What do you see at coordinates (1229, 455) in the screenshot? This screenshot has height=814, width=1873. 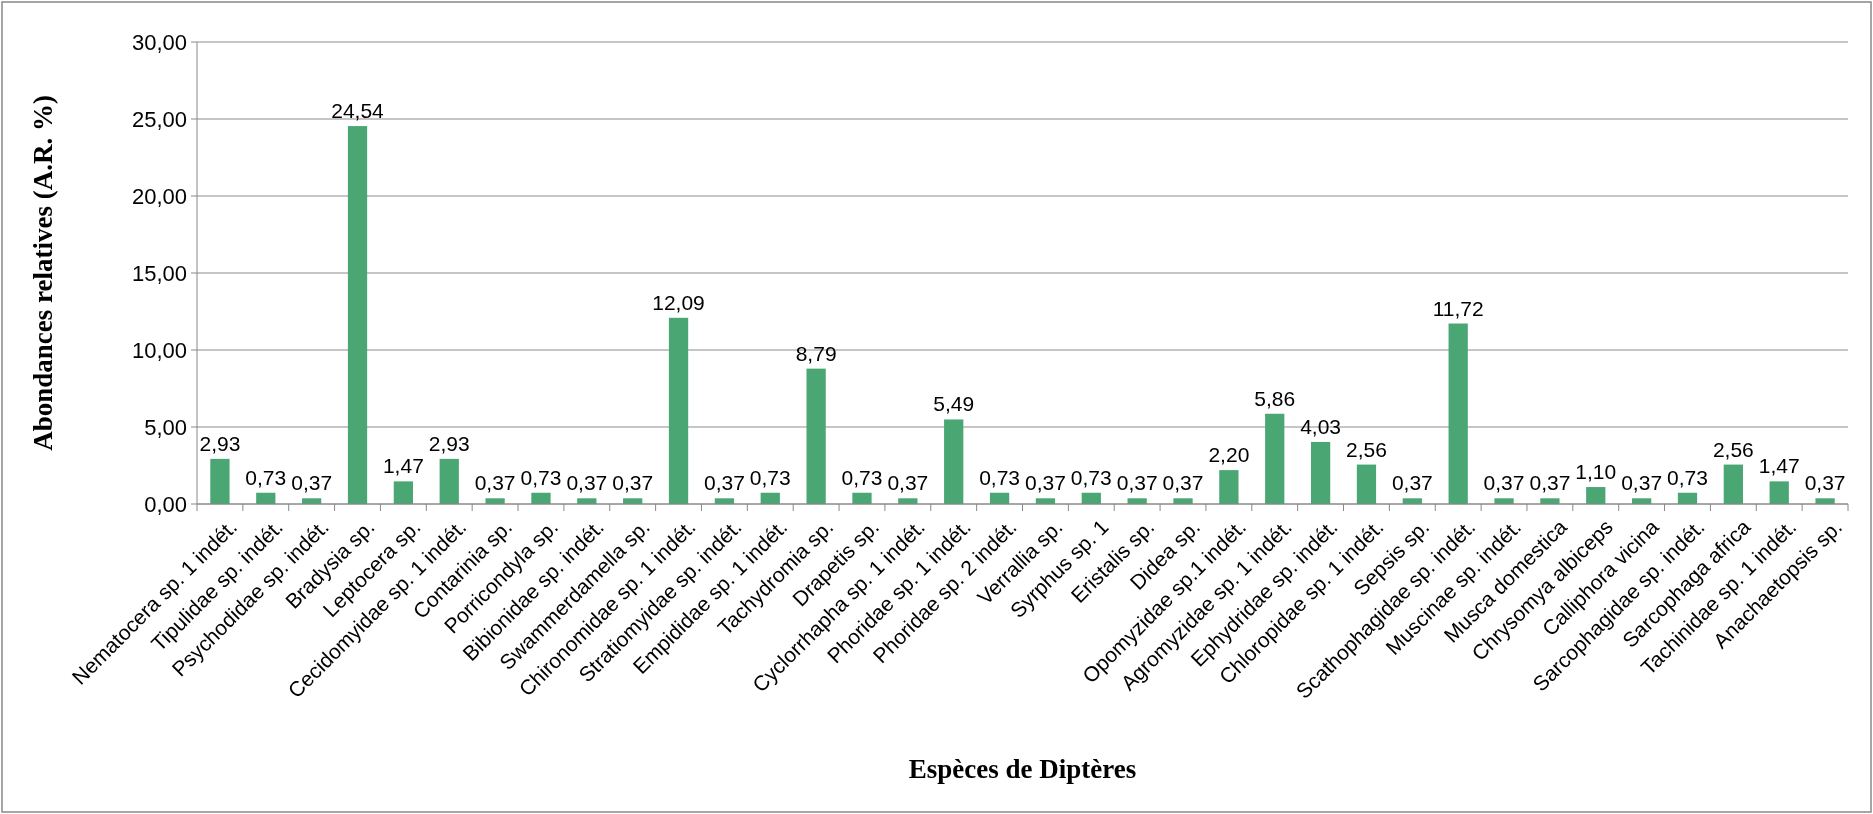 I see `data-label: 2,20` at bounding box center [1229, 455].